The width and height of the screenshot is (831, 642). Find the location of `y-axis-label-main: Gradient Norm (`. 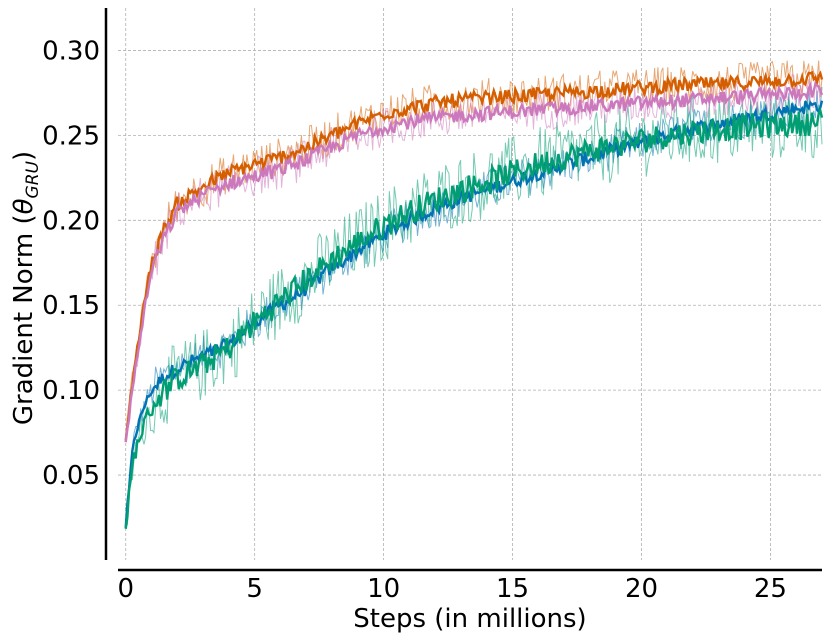

y-axis-label-main: Gradient Norm ( is located at coordinates (24, 319).